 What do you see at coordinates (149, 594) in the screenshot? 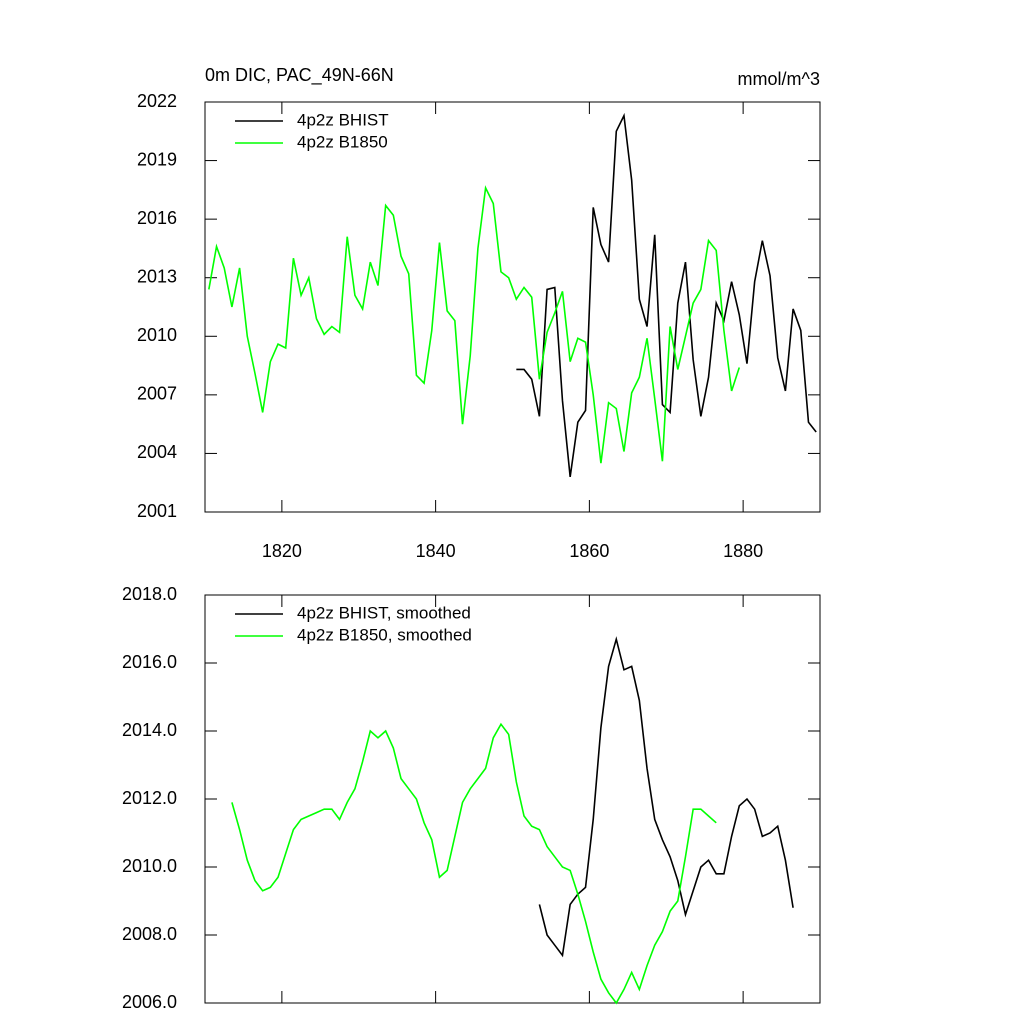
I see `y-tick-label: 2018.0` at bounding box center [149, 594].